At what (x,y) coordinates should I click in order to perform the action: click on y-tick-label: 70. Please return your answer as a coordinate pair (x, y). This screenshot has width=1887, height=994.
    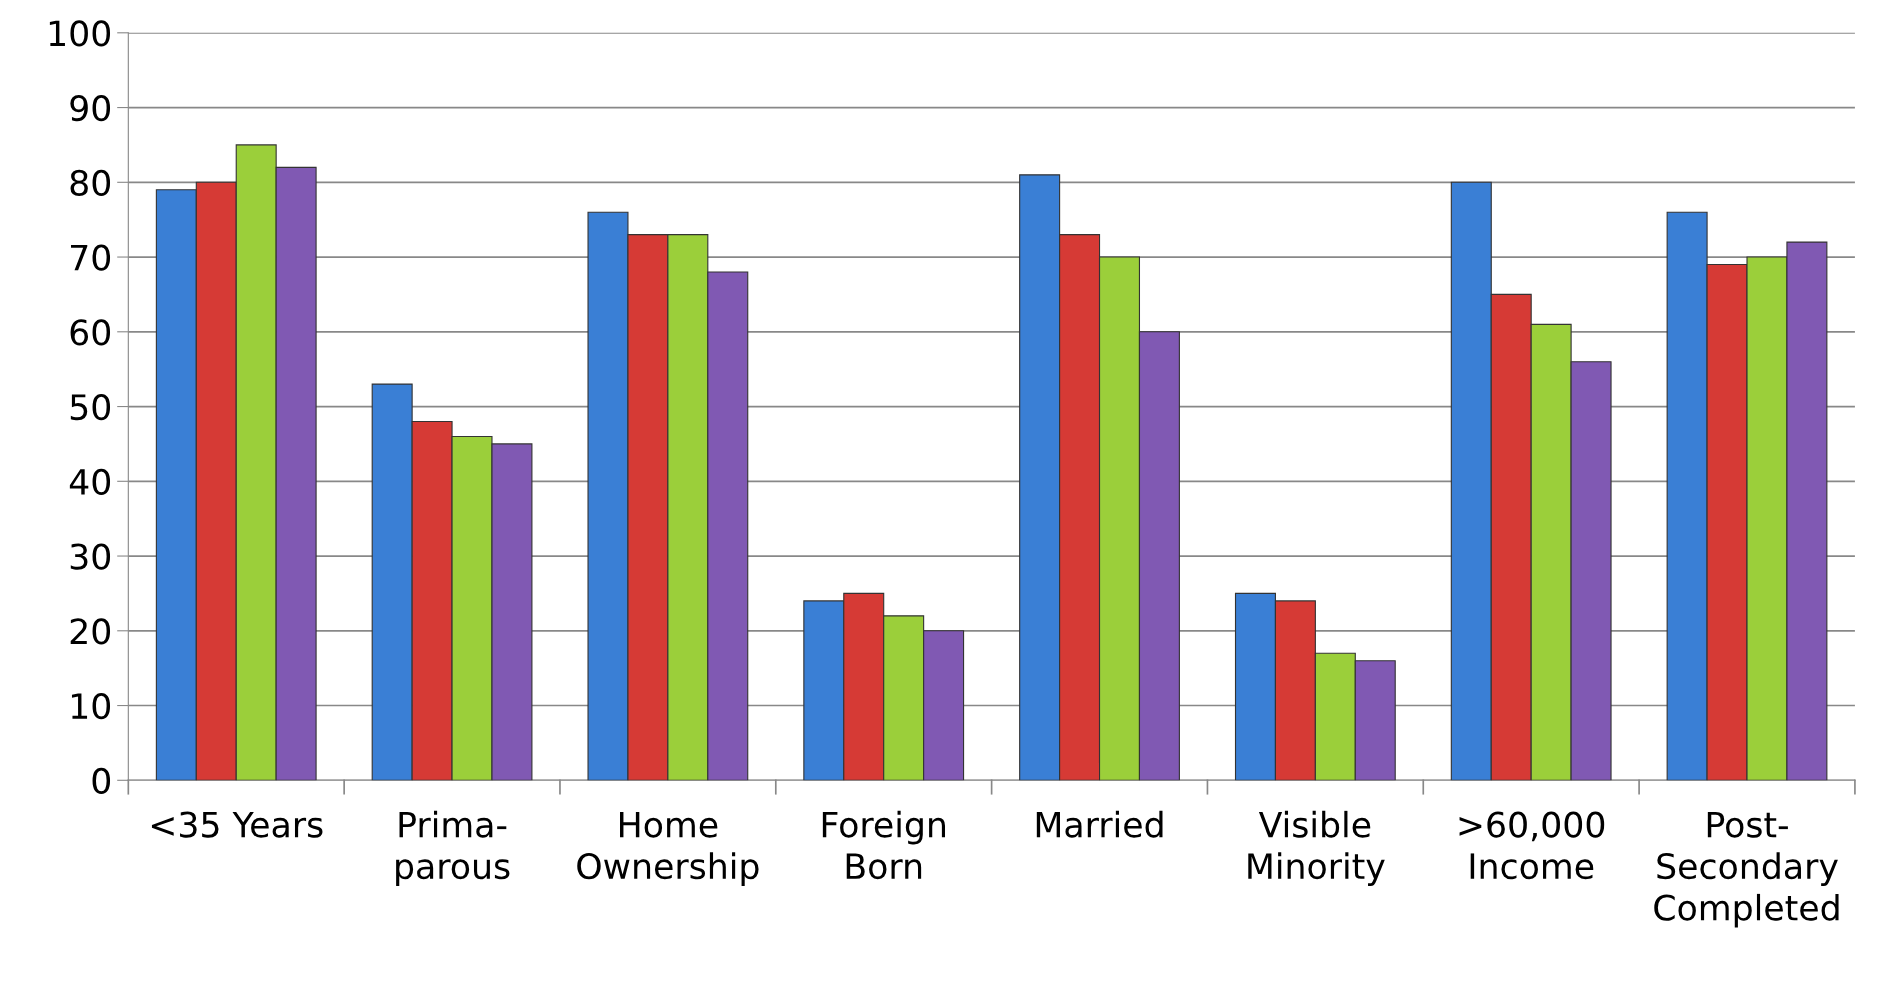
    Looking at the image, I should click on (91, 257).